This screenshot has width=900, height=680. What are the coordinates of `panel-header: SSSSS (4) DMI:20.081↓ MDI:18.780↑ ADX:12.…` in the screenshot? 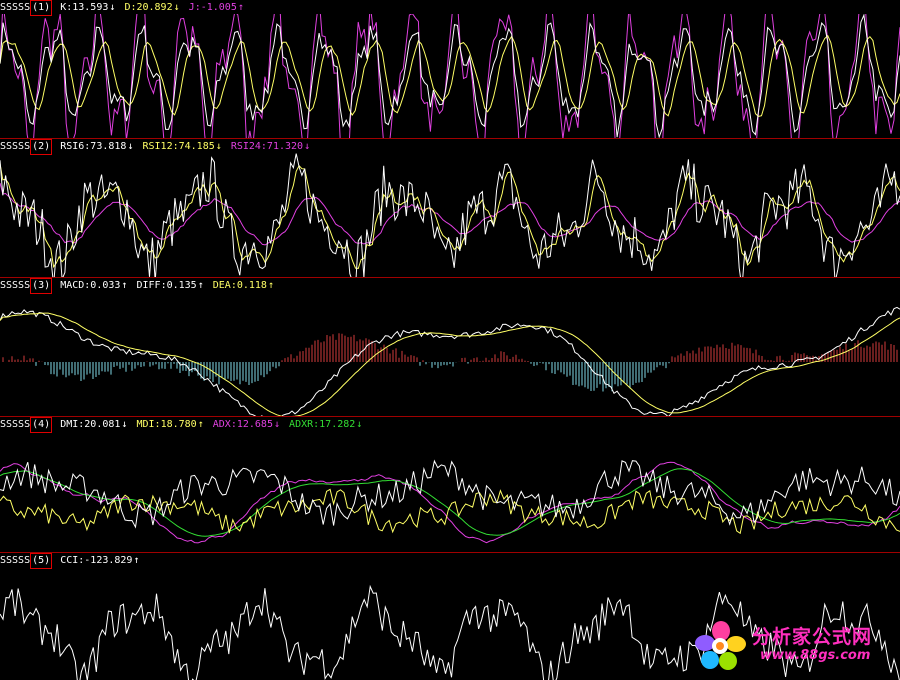 It's located at (182, 425).